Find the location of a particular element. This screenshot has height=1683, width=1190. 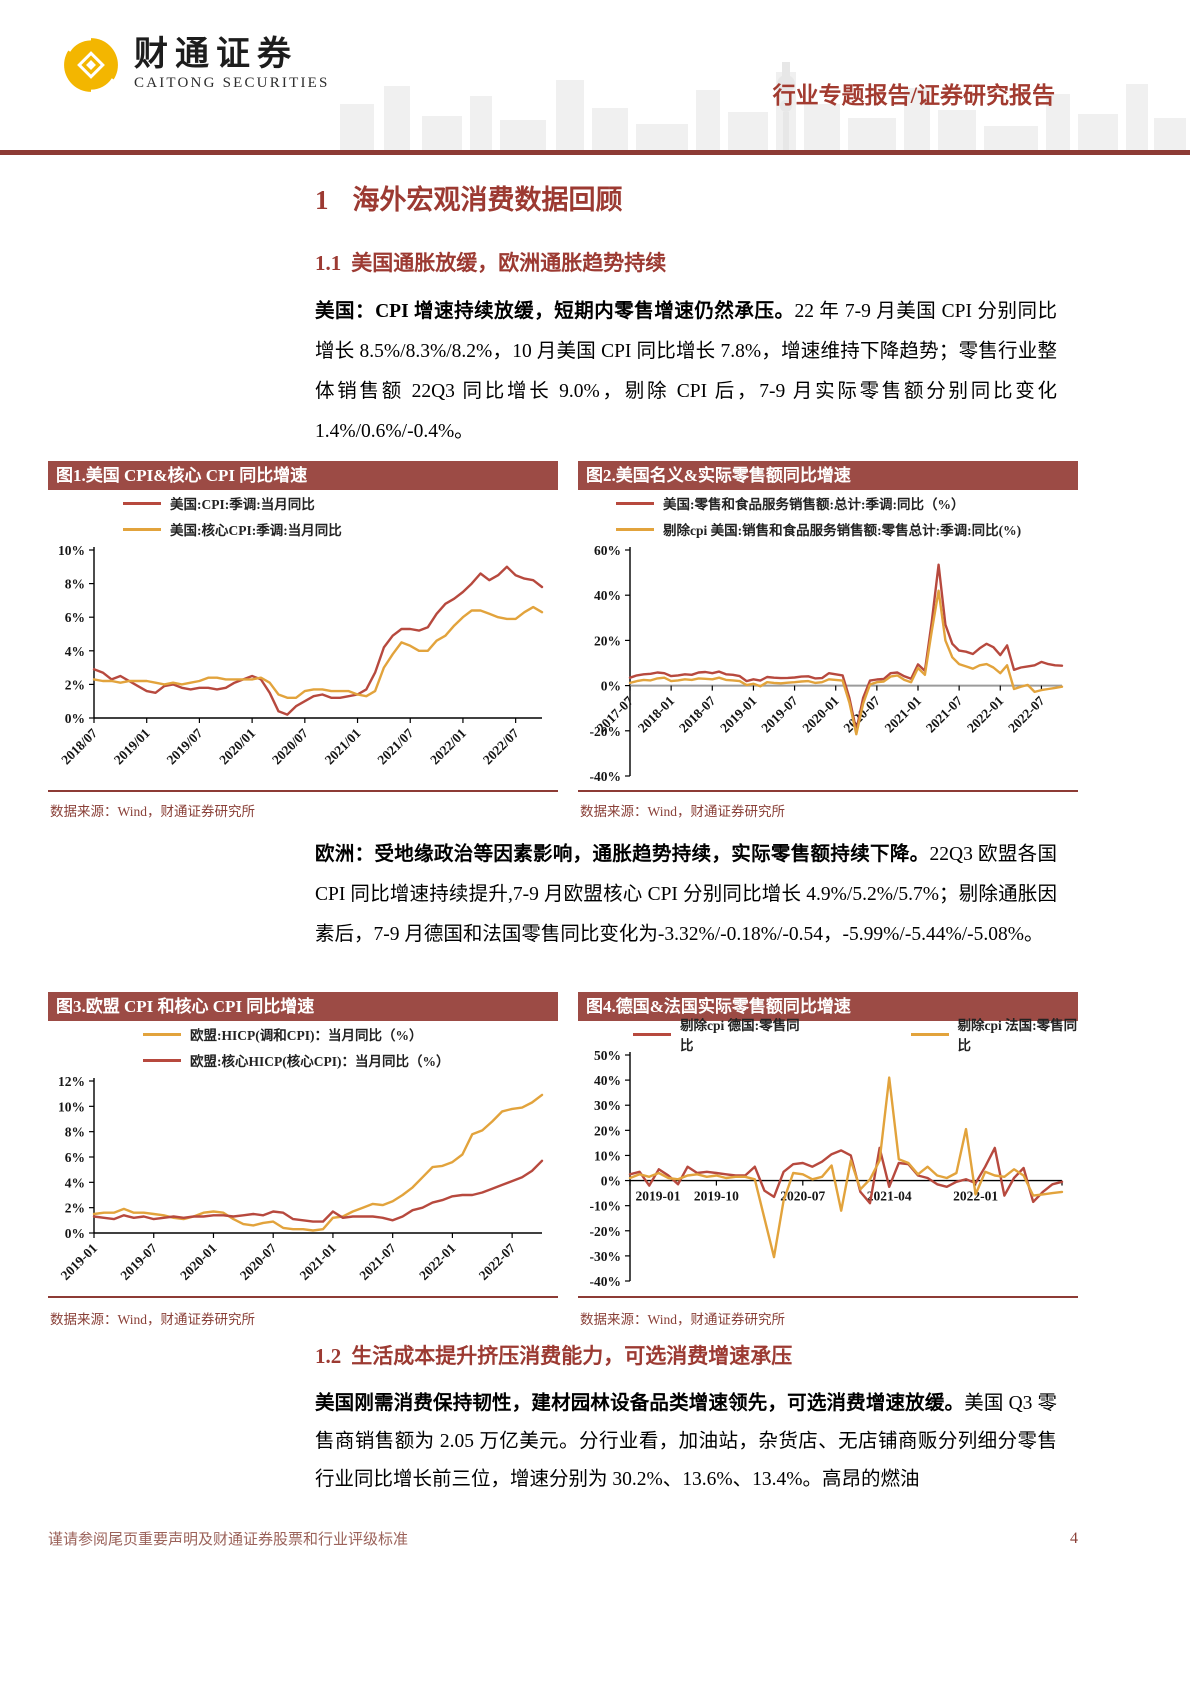

legend-entry: 美国:核心CPI:季调:当月同比 is located at coordinates (340, 529).